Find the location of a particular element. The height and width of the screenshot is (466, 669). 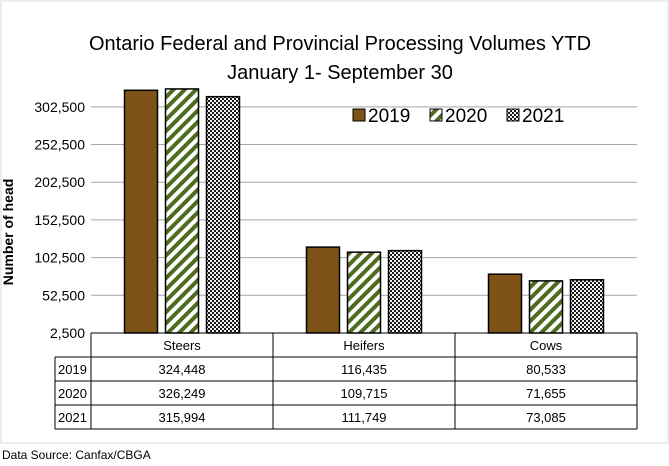

legend-swatch-2021 is located at coordinates (513, 115).